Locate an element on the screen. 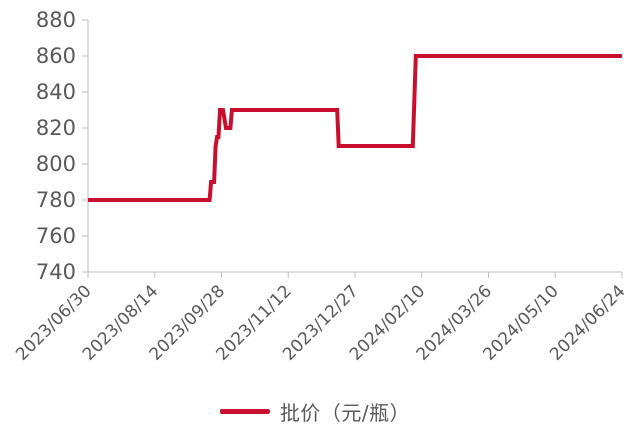 The image size is (630, 426). y-tick-label: 780 is located at coordinates (56, 200).